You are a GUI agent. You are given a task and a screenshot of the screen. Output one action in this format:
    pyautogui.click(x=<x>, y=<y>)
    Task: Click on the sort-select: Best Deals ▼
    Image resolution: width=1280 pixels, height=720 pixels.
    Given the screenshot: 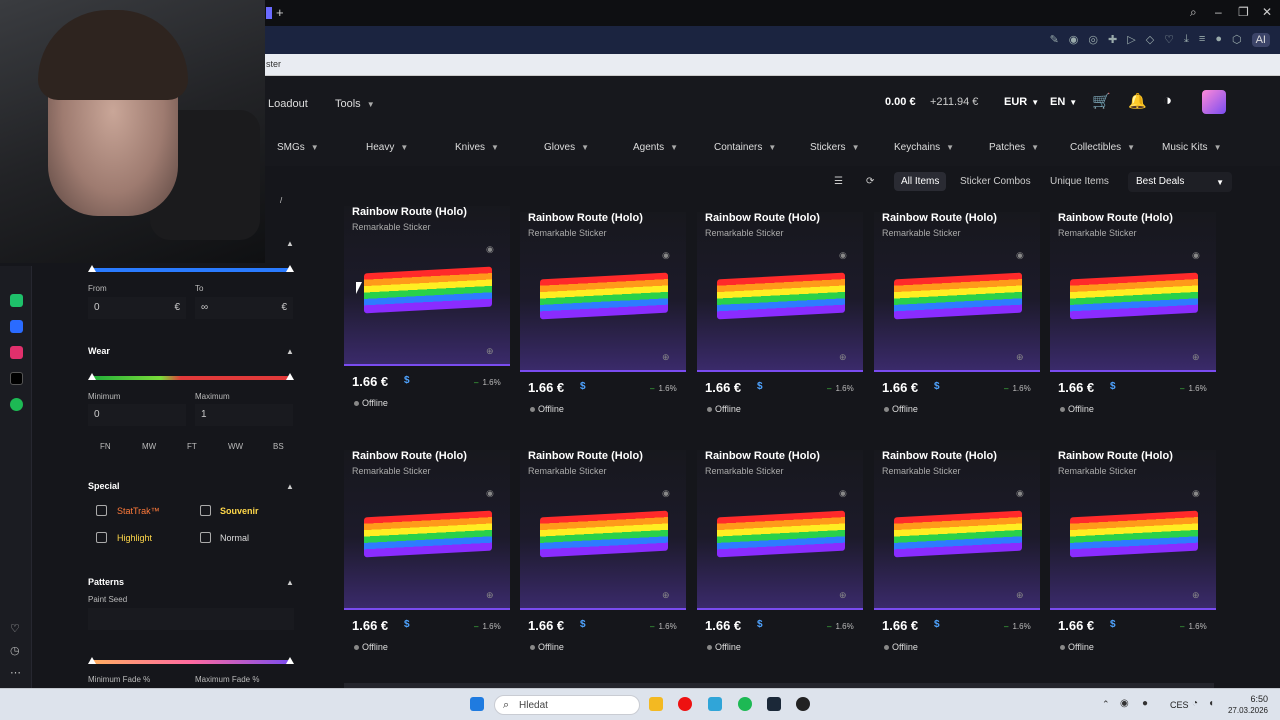 What is the action you would take?
    pyautogui.click(x=1180, y=182)
    